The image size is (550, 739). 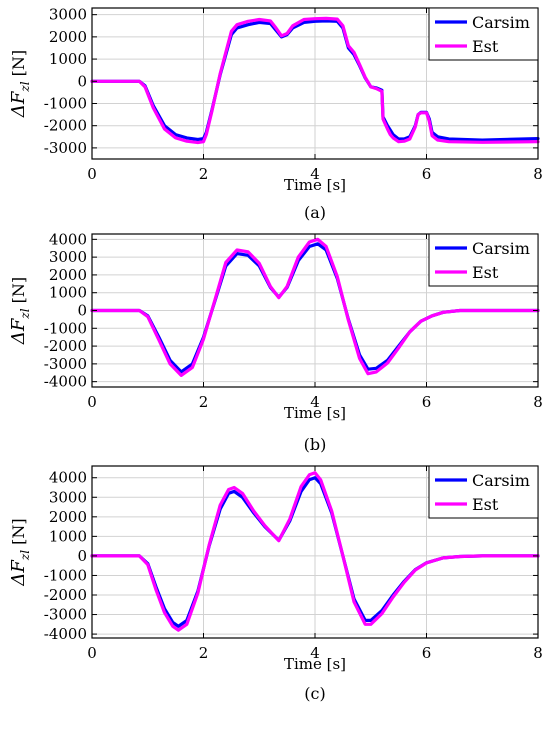 What do you see at coordinates (315, 212) in the screenshot?
I see `panel-caption: (a)` at bounding box center [315, 212].